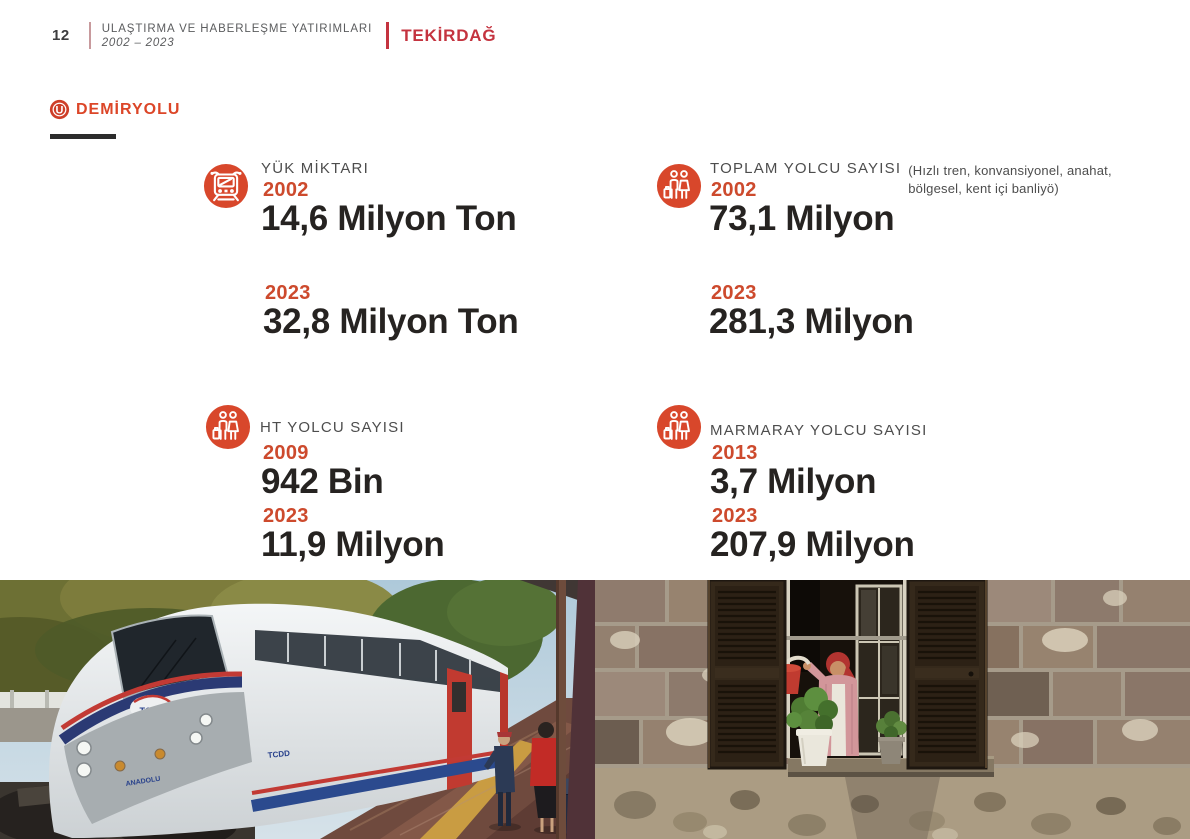 The image size is (1190, 839). I want to click on booklet-title-line2: 2002 – 2023, so click(138, 42).